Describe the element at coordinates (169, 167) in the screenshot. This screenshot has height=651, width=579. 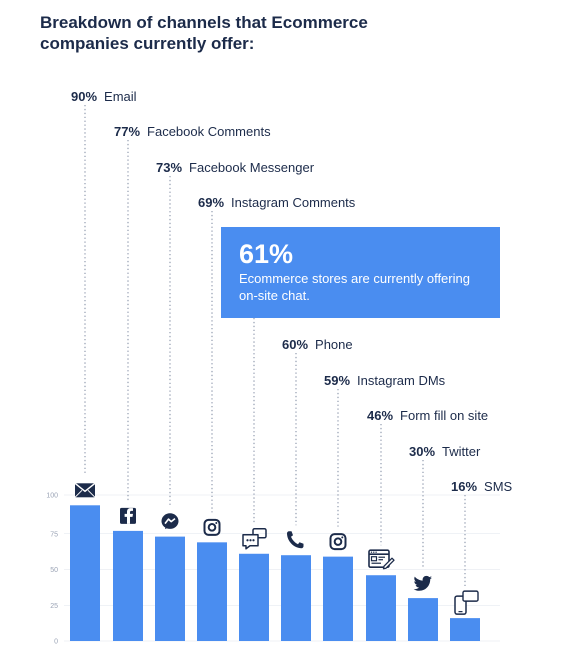
I see `data-label-value: 73%` at that location.